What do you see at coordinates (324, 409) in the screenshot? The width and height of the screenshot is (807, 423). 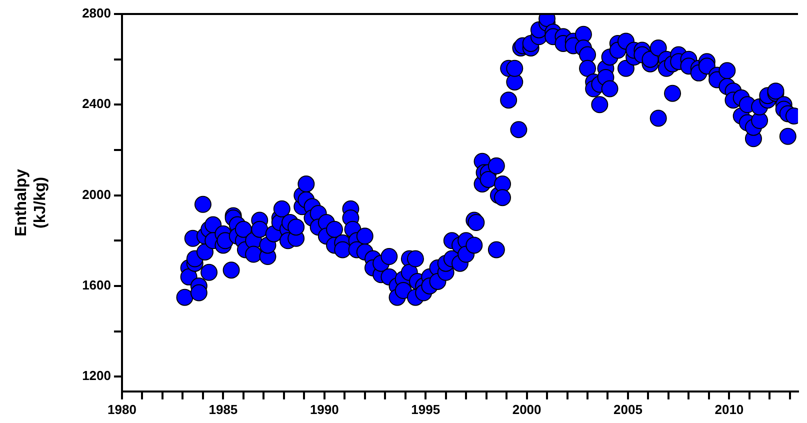 I see `x-tick-label: 1990` at bounding box center [324, 409].